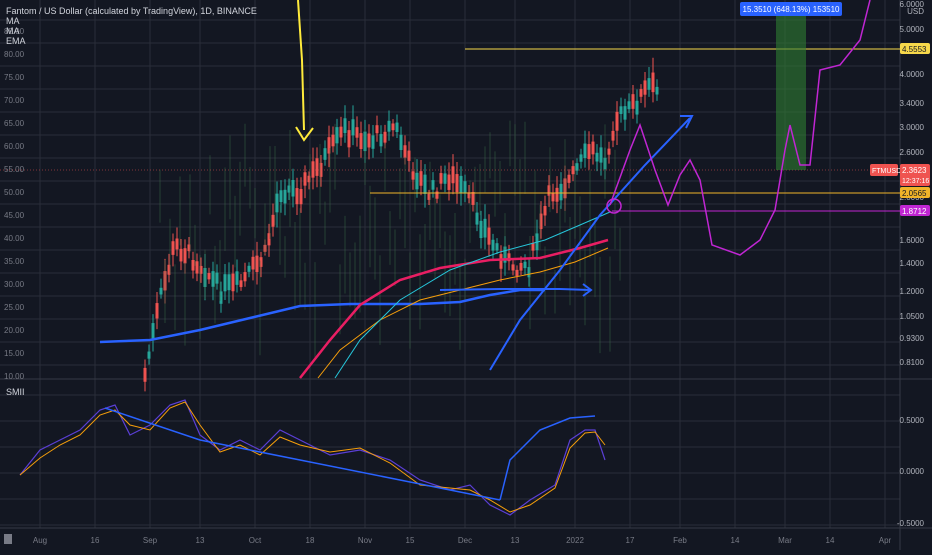 The image size is (932, 555). Describe the element at coordinates (14, 54) in the screenshot. I see `left-tick-label: 80.00` at that location.